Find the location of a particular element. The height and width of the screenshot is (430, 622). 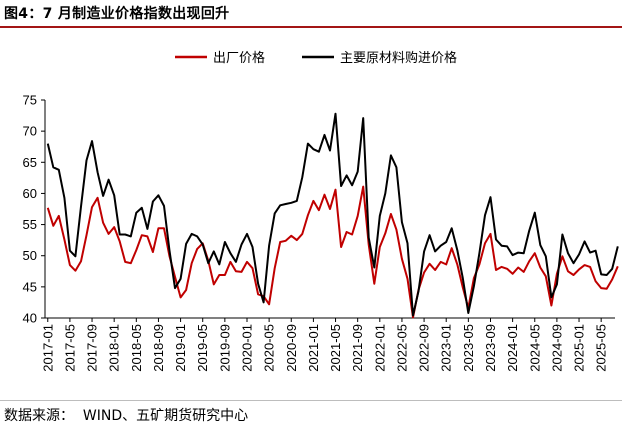

source-label: 数据来源： is located at coordinates (39, 416).